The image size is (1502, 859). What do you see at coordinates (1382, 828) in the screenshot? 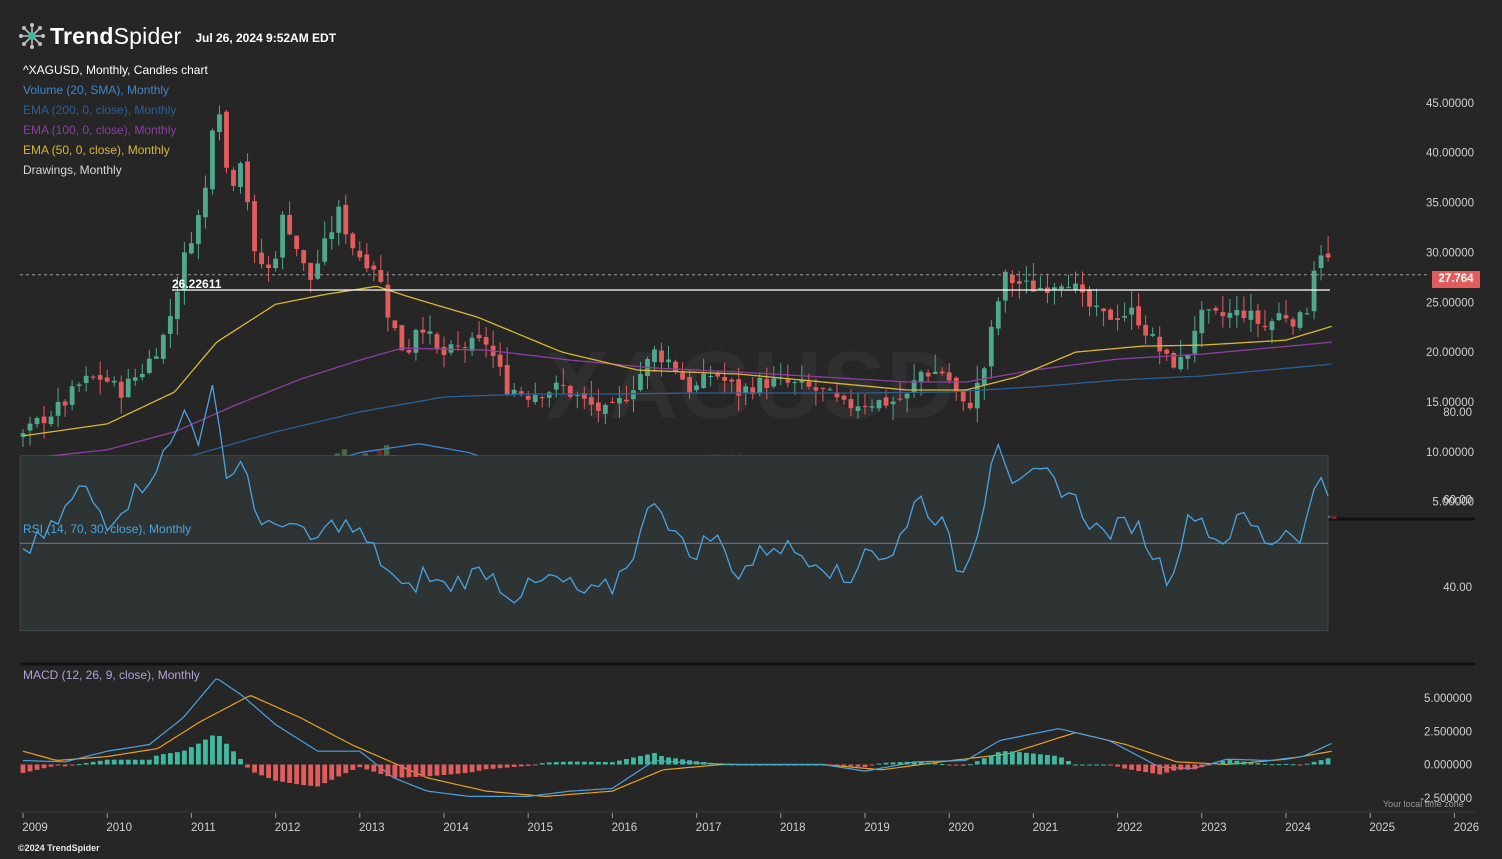
I see `x-tick-label: 2025` at bounding box center [1382, 828].